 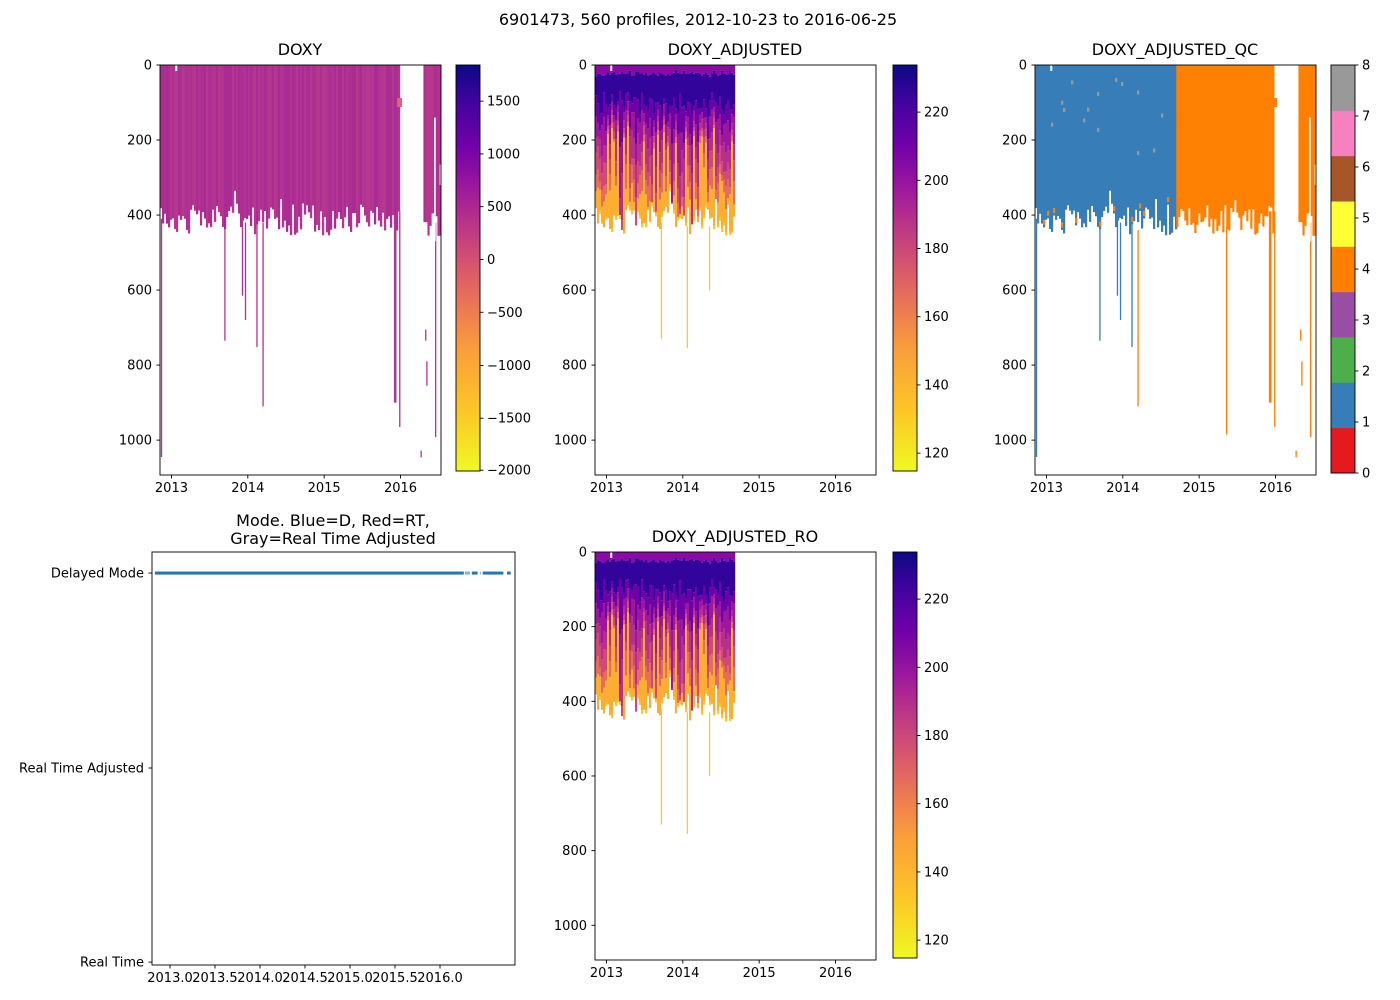 What do you see at coordinates (505, 313) in the screenshot?
I see `svg-text: −500` at bounding box center [505, 313].